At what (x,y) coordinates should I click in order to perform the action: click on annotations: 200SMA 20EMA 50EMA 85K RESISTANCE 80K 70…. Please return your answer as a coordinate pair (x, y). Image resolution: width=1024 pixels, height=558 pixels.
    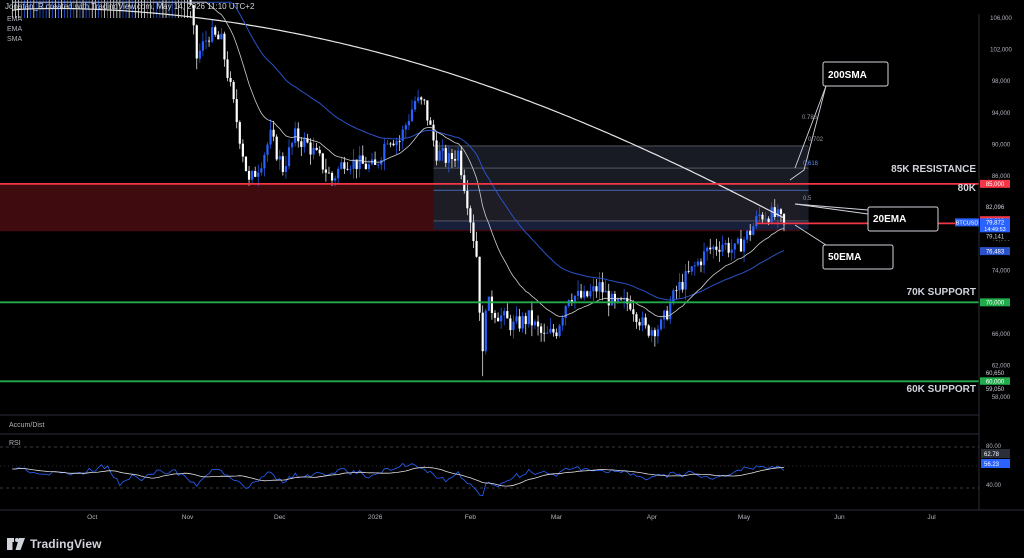
    Looking at the image, I should click on (883, 228).